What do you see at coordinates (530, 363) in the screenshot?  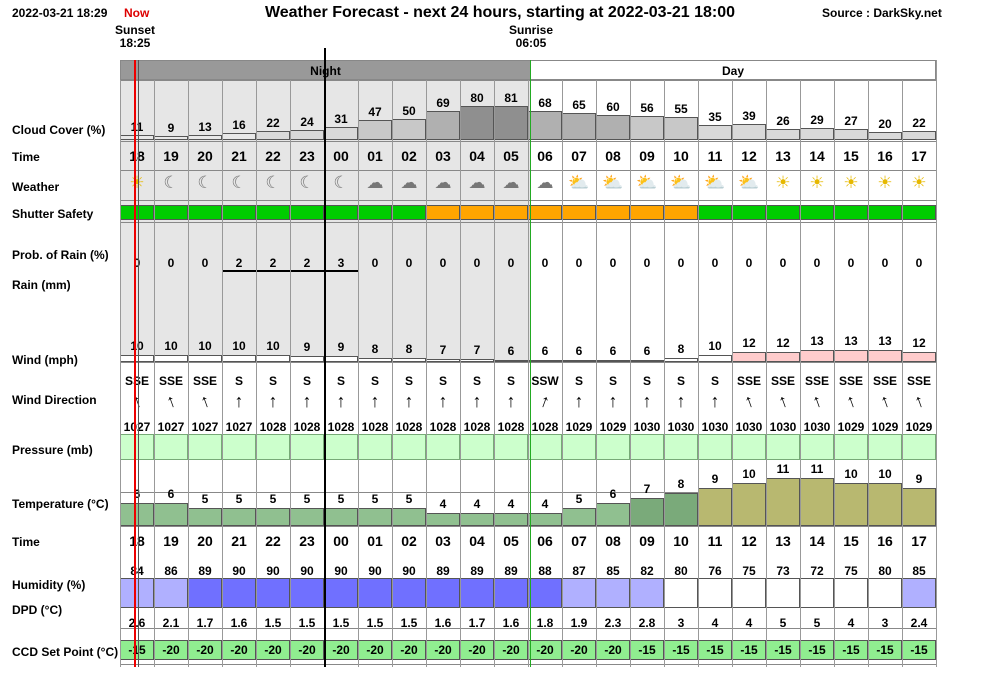 I see `sunrise-line` at bounding box center [530, 363].